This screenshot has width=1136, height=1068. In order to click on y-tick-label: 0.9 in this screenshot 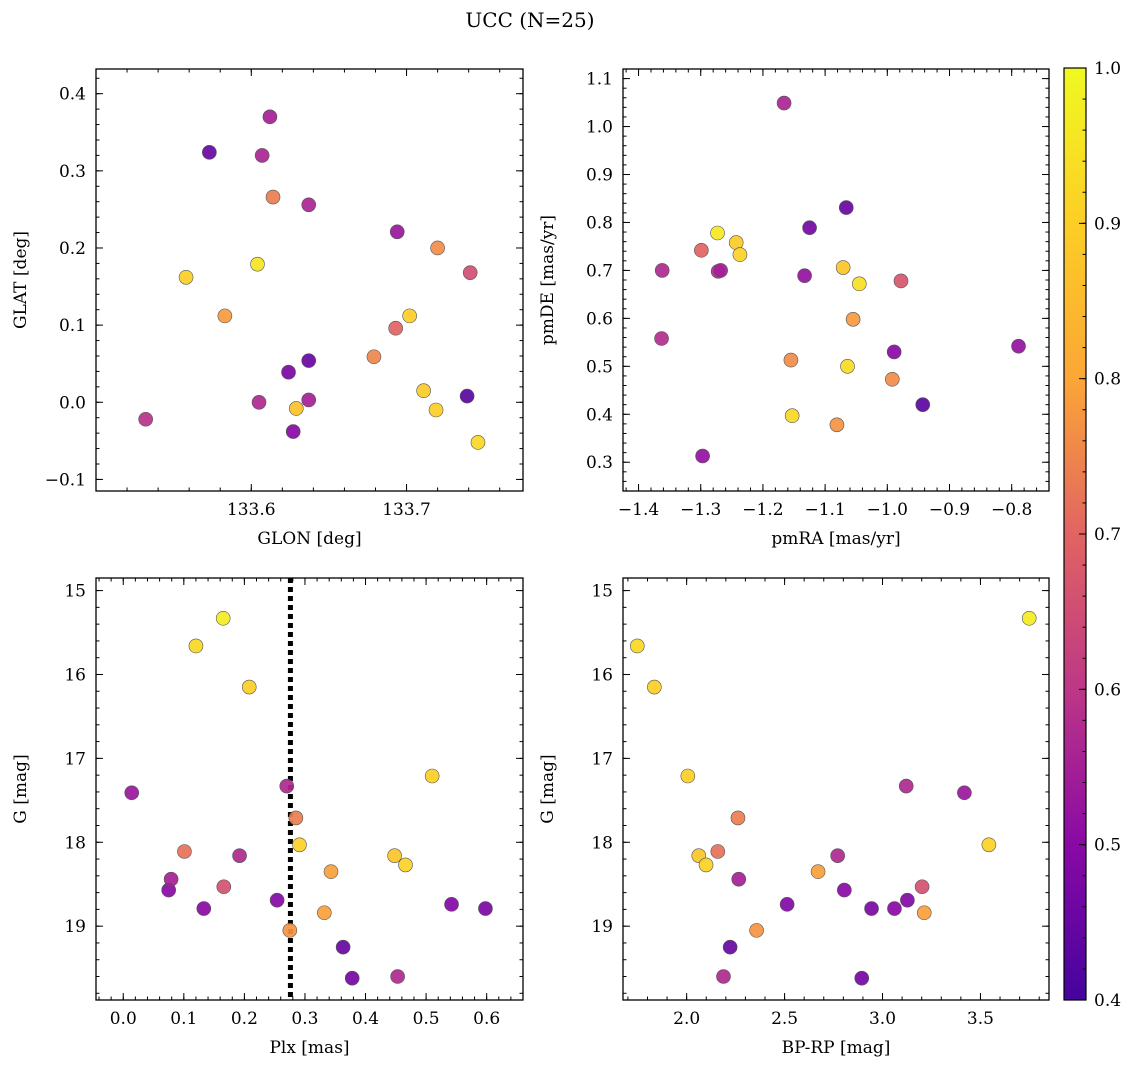, I will do `click(599, 176)`.